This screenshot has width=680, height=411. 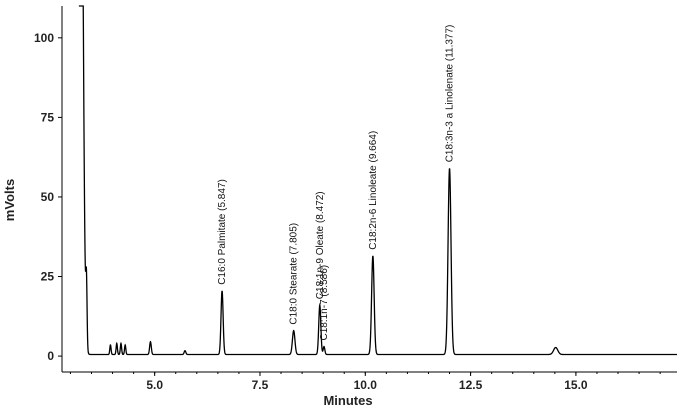 What do you see at coordinates (324, 303) in the screenshot?
I see `peak-label: C18:1n-7 (8.586)` at bounding box center [324, 303].